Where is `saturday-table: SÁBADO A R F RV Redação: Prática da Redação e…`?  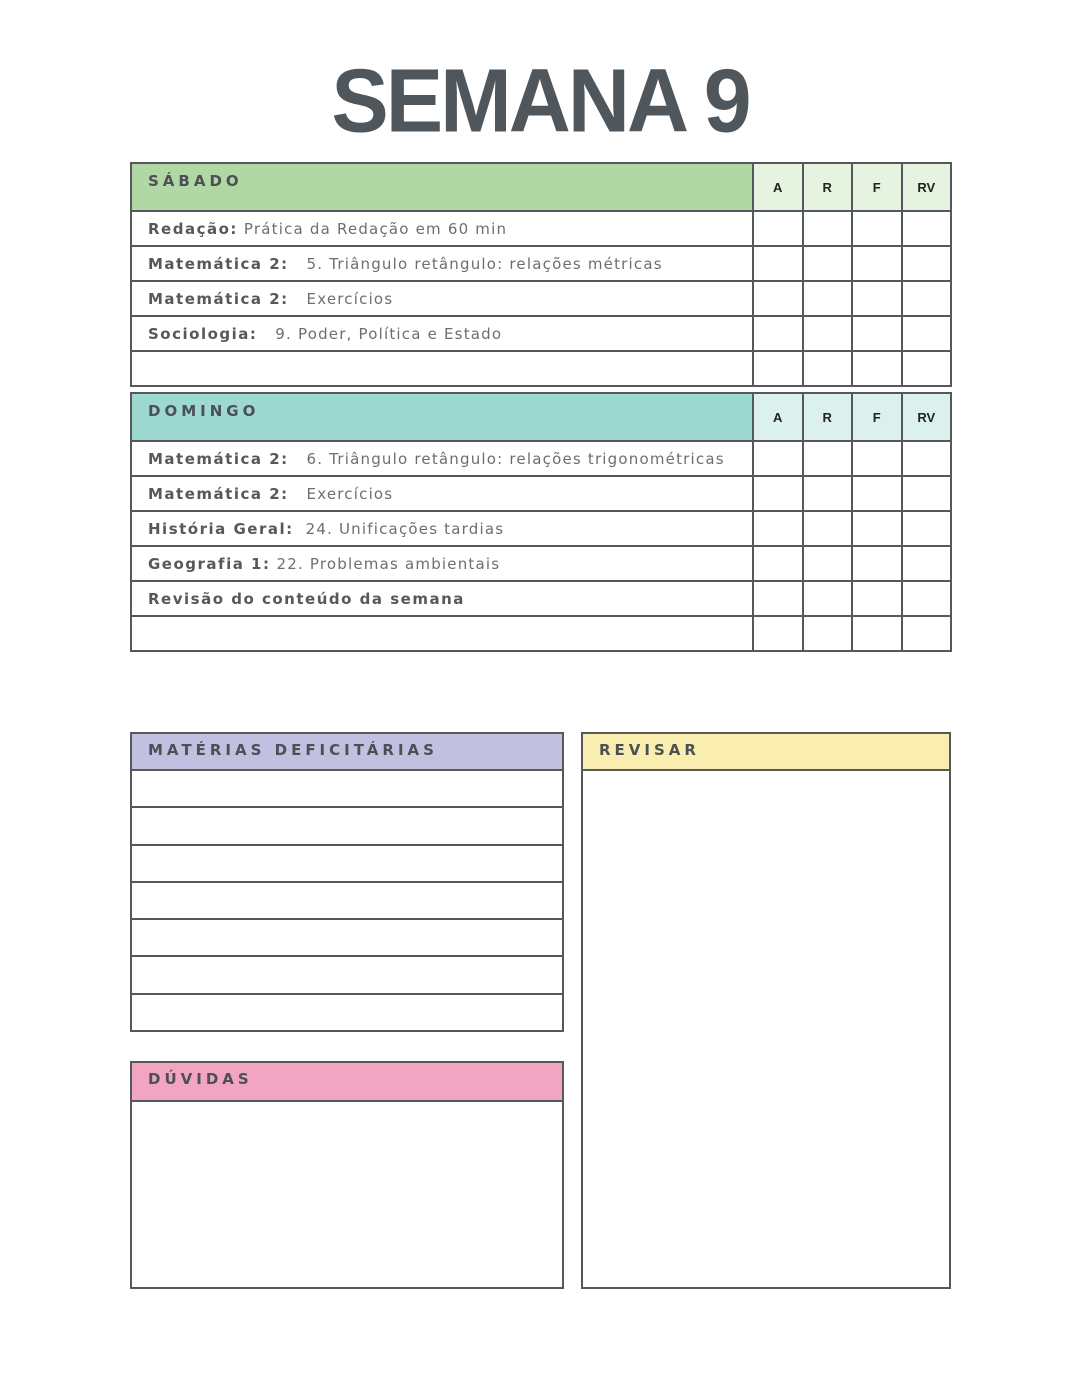
saturday-table: SÁBADO A R F RV Redação: Prática da Redação e… is located at coordinates (541, 274).